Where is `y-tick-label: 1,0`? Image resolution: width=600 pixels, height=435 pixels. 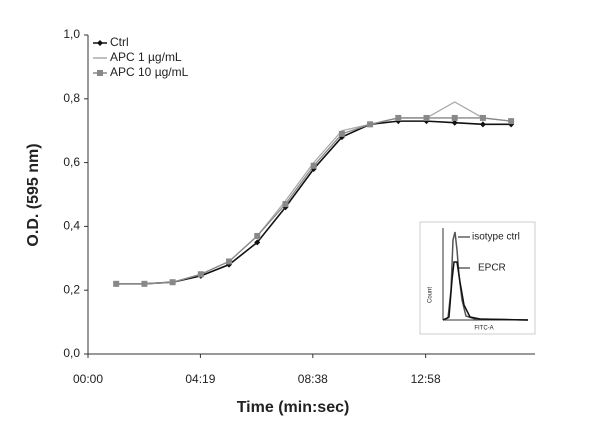 y-tick-label: 1,0 is located at coordinates (71, 34).